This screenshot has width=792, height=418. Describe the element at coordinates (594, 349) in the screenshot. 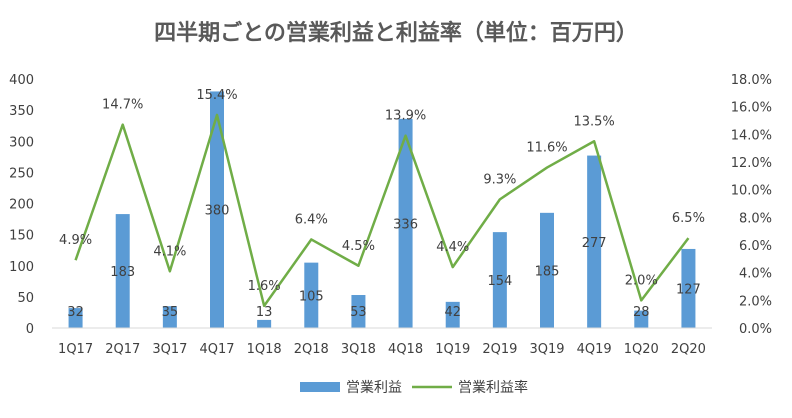

I see `category-label: 4Q19` at that location.